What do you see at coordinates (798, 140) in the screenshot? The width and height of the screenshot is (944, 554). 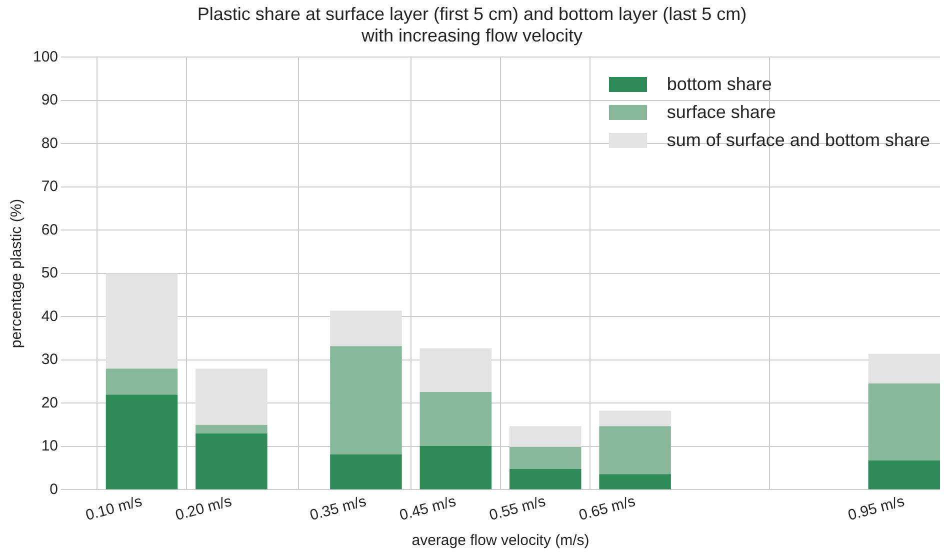 I see `legend-label: sum of surface and bottom share` at bounding box center [798, 140].